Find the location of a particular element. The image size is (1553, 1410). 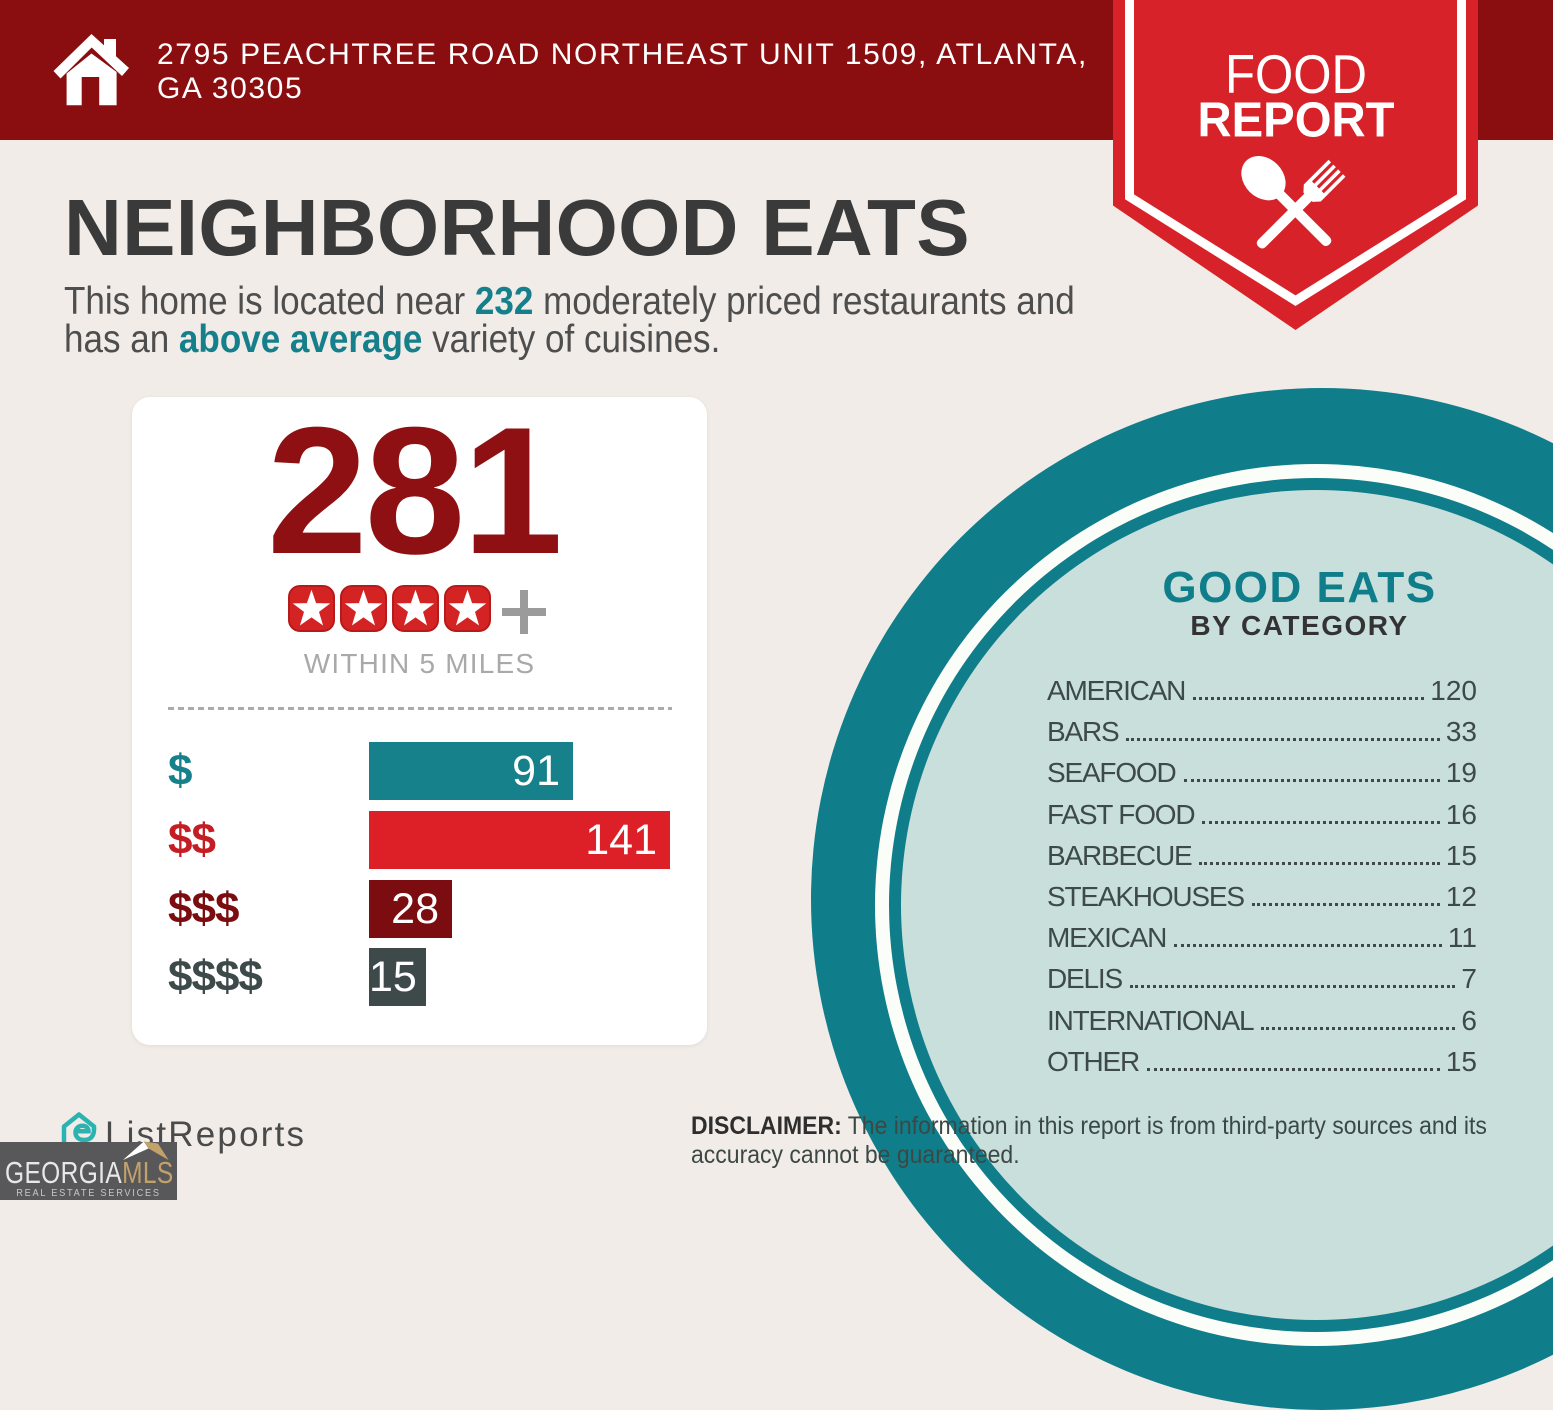

svg-text: REPORT is located at coordinates (1296, 120).